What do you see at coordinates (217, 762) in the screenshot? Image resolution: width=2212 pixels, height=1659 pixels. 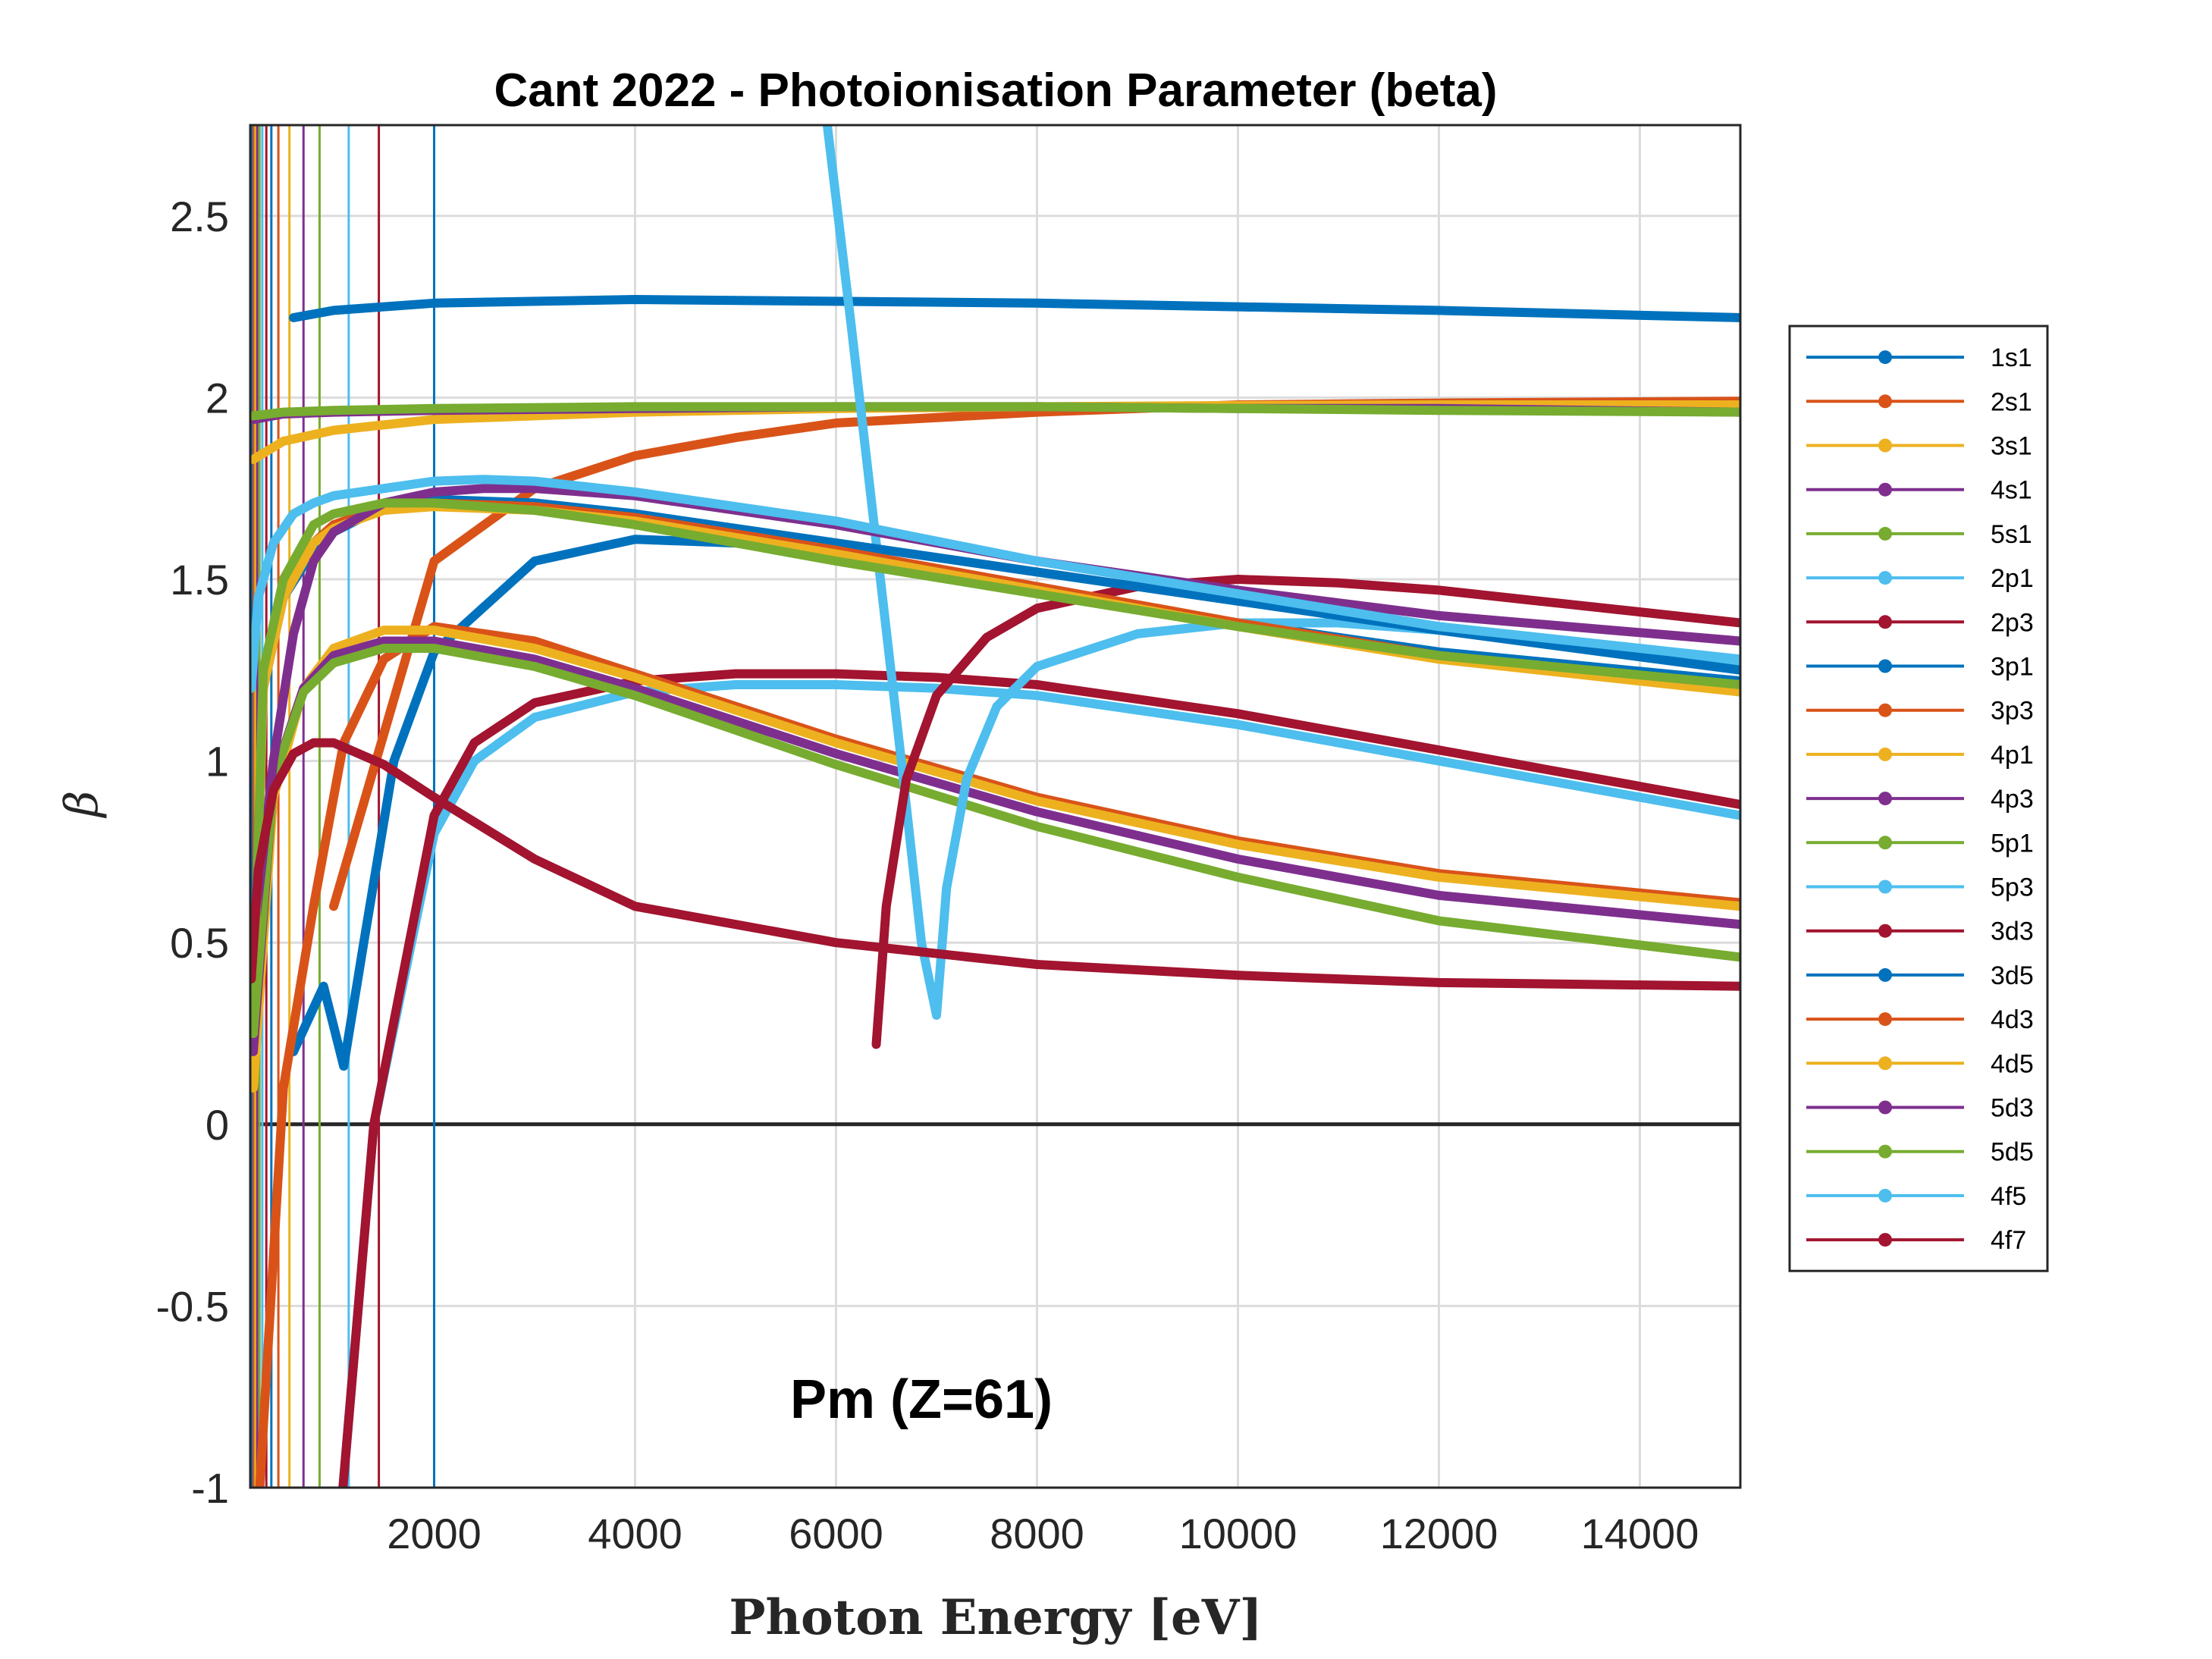 I see `y-tick-label: 1` at bounding box center [217, 762].